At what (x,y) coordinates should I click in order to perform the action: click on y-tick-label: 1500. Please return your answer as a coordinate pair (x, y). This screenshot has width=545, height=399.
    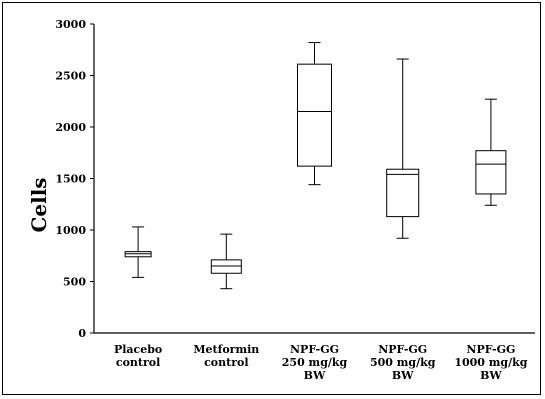
    Looking at the image, I should click on (70, 179).